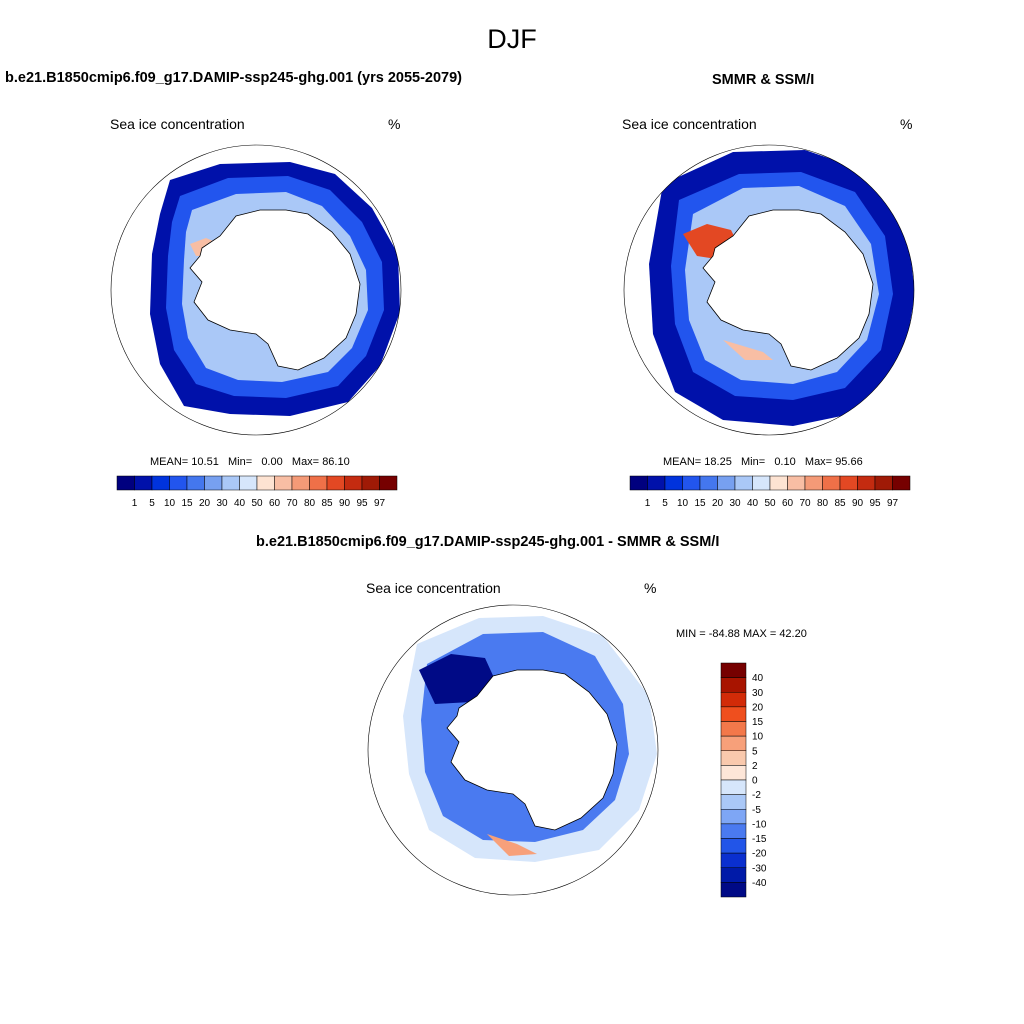  What do you see at coordinates (380, 503) in the screenshot?
I see `model-colorbar-tick: 97` at bounding box center [380, 503].